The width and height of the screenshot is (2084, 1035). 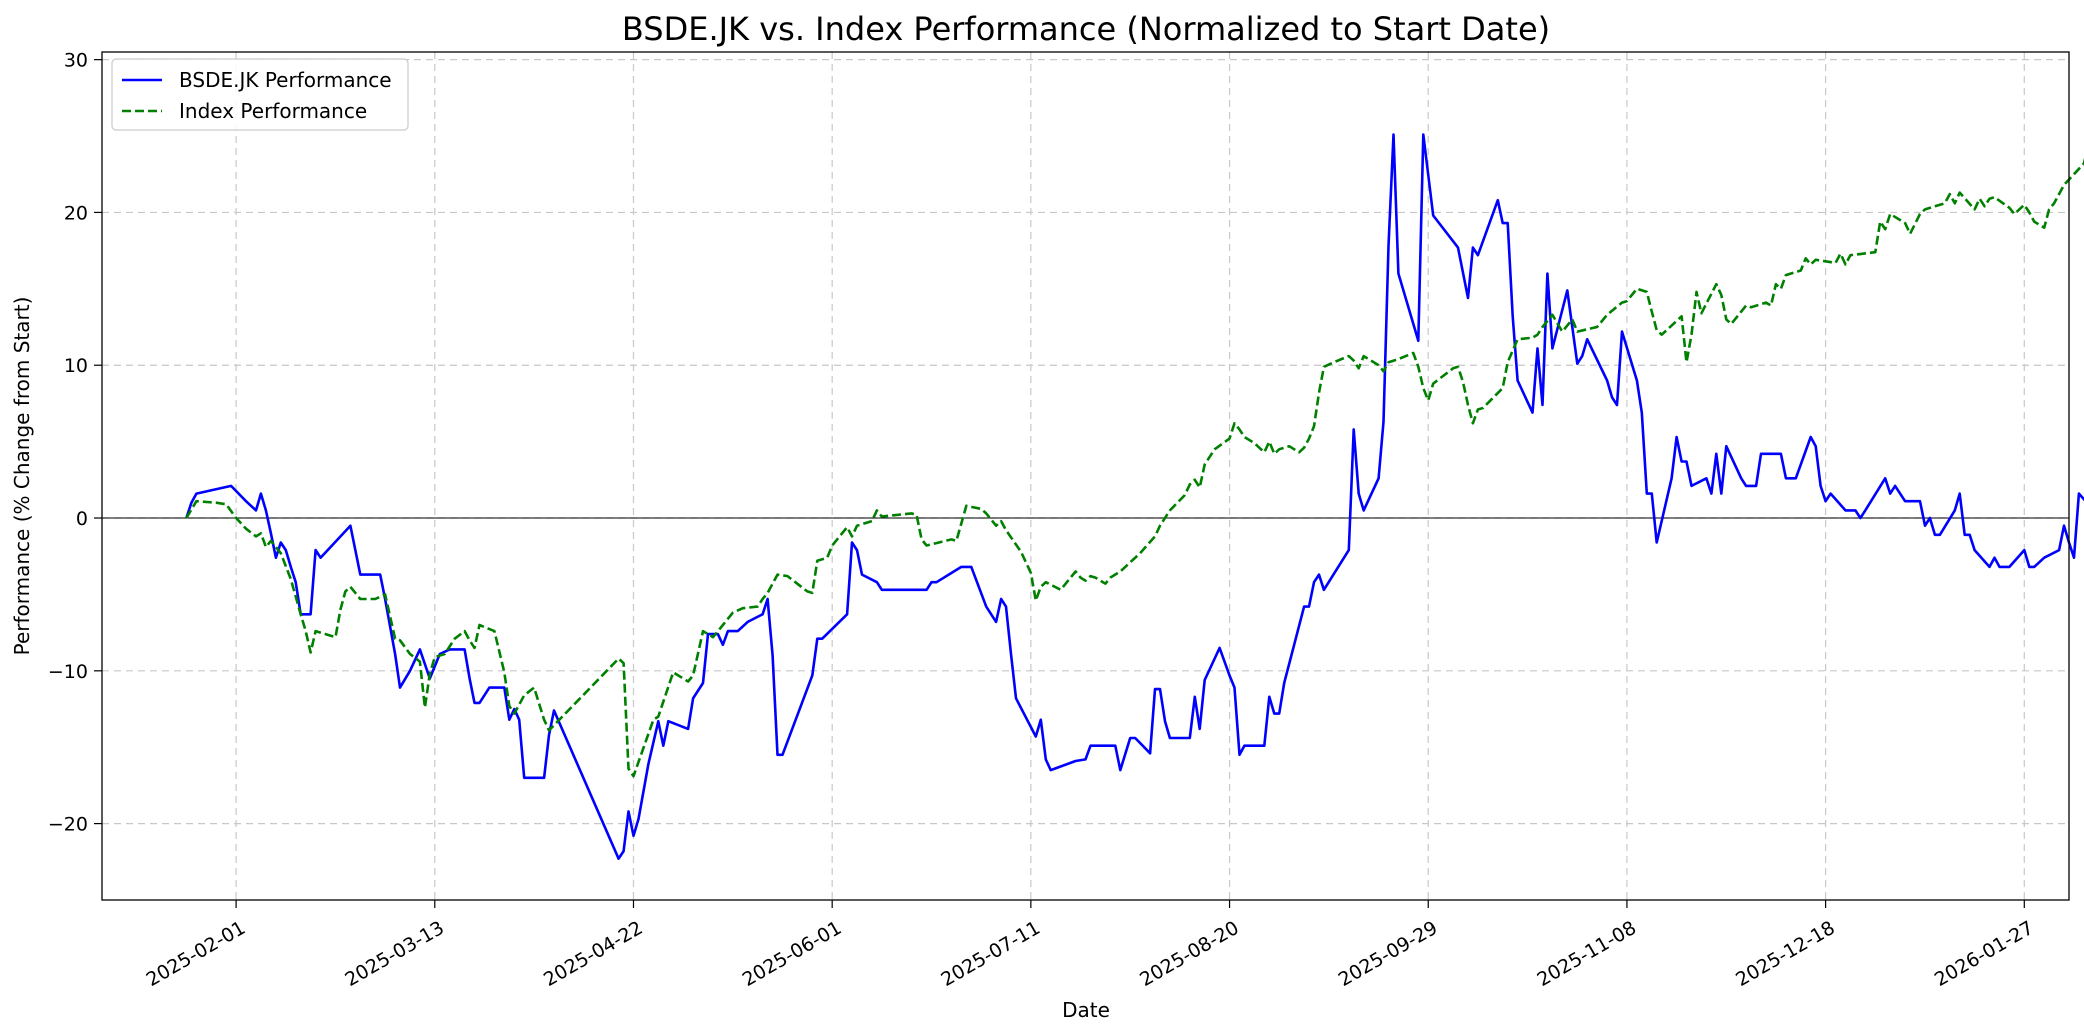 I want to click on y-tick-label: 20, so click(x=76, y=213).